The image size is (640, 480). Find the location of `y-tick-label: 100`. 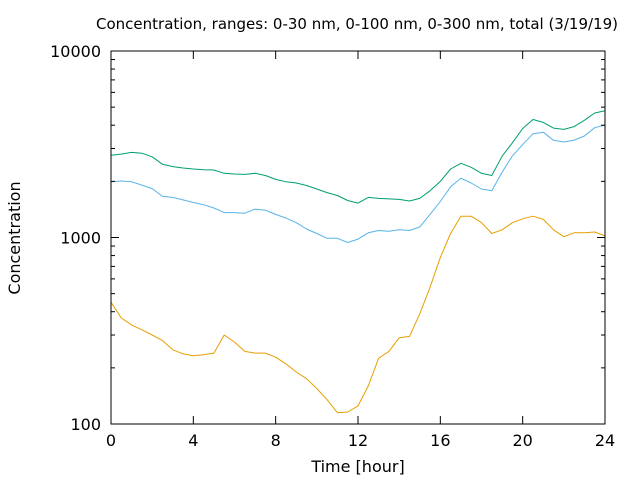

y-tick-label: 100 is located at coordinates (85, 424).